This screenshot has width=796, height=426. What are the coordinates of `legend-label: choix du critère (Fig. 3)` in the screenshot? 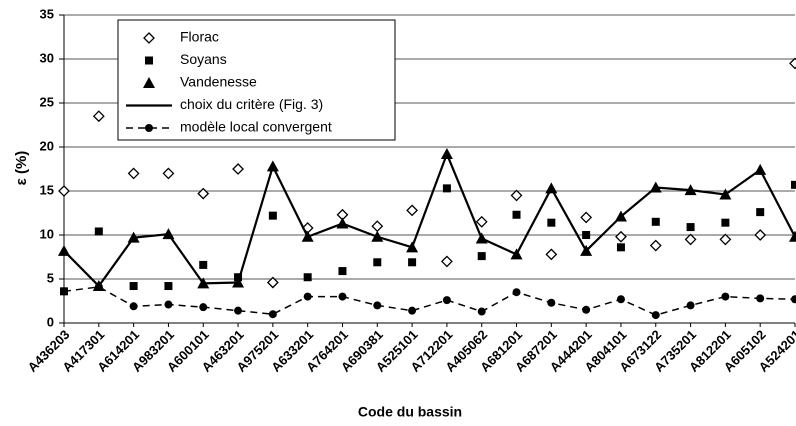 It's located at (251, 104).